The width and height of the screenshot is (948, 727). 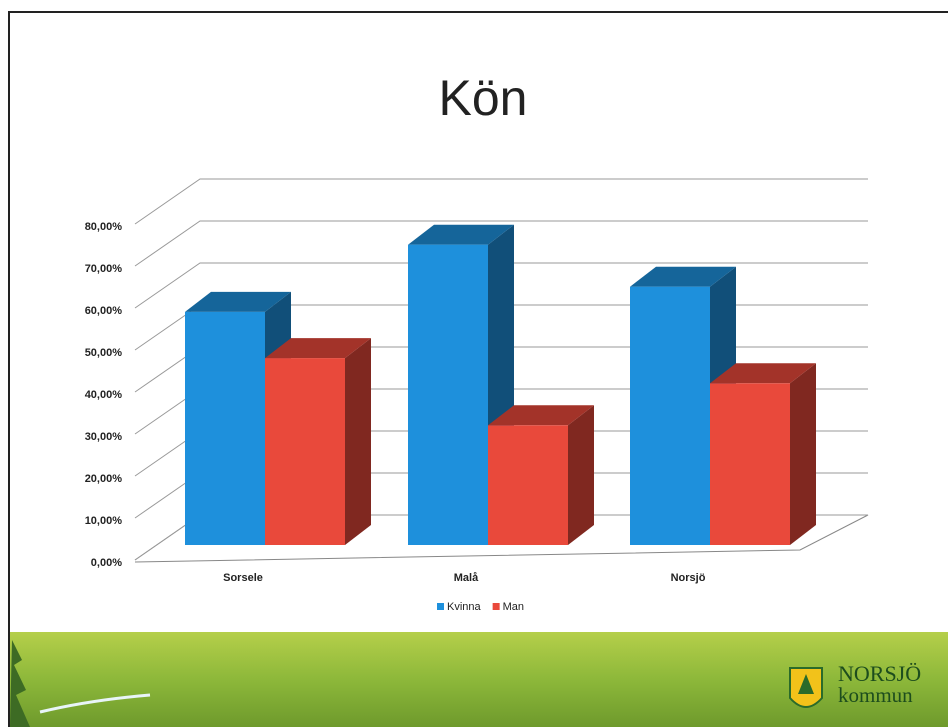 What do you see at coordinates (879, 673) in the screenshot?
I see `logo-text: NORSJÖ` at bounding box center [879, 673].